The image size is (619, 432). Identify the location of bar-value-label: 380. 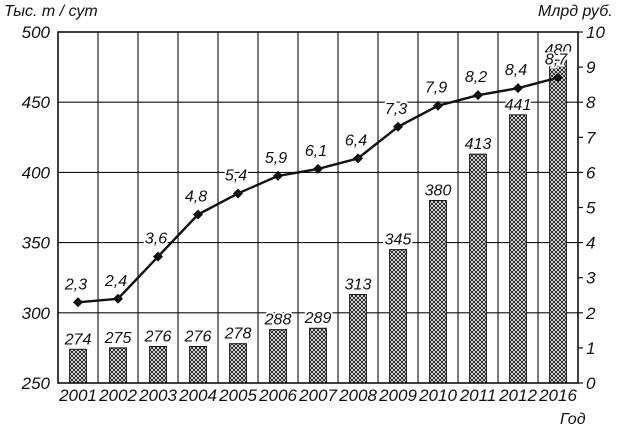
(438, 190).